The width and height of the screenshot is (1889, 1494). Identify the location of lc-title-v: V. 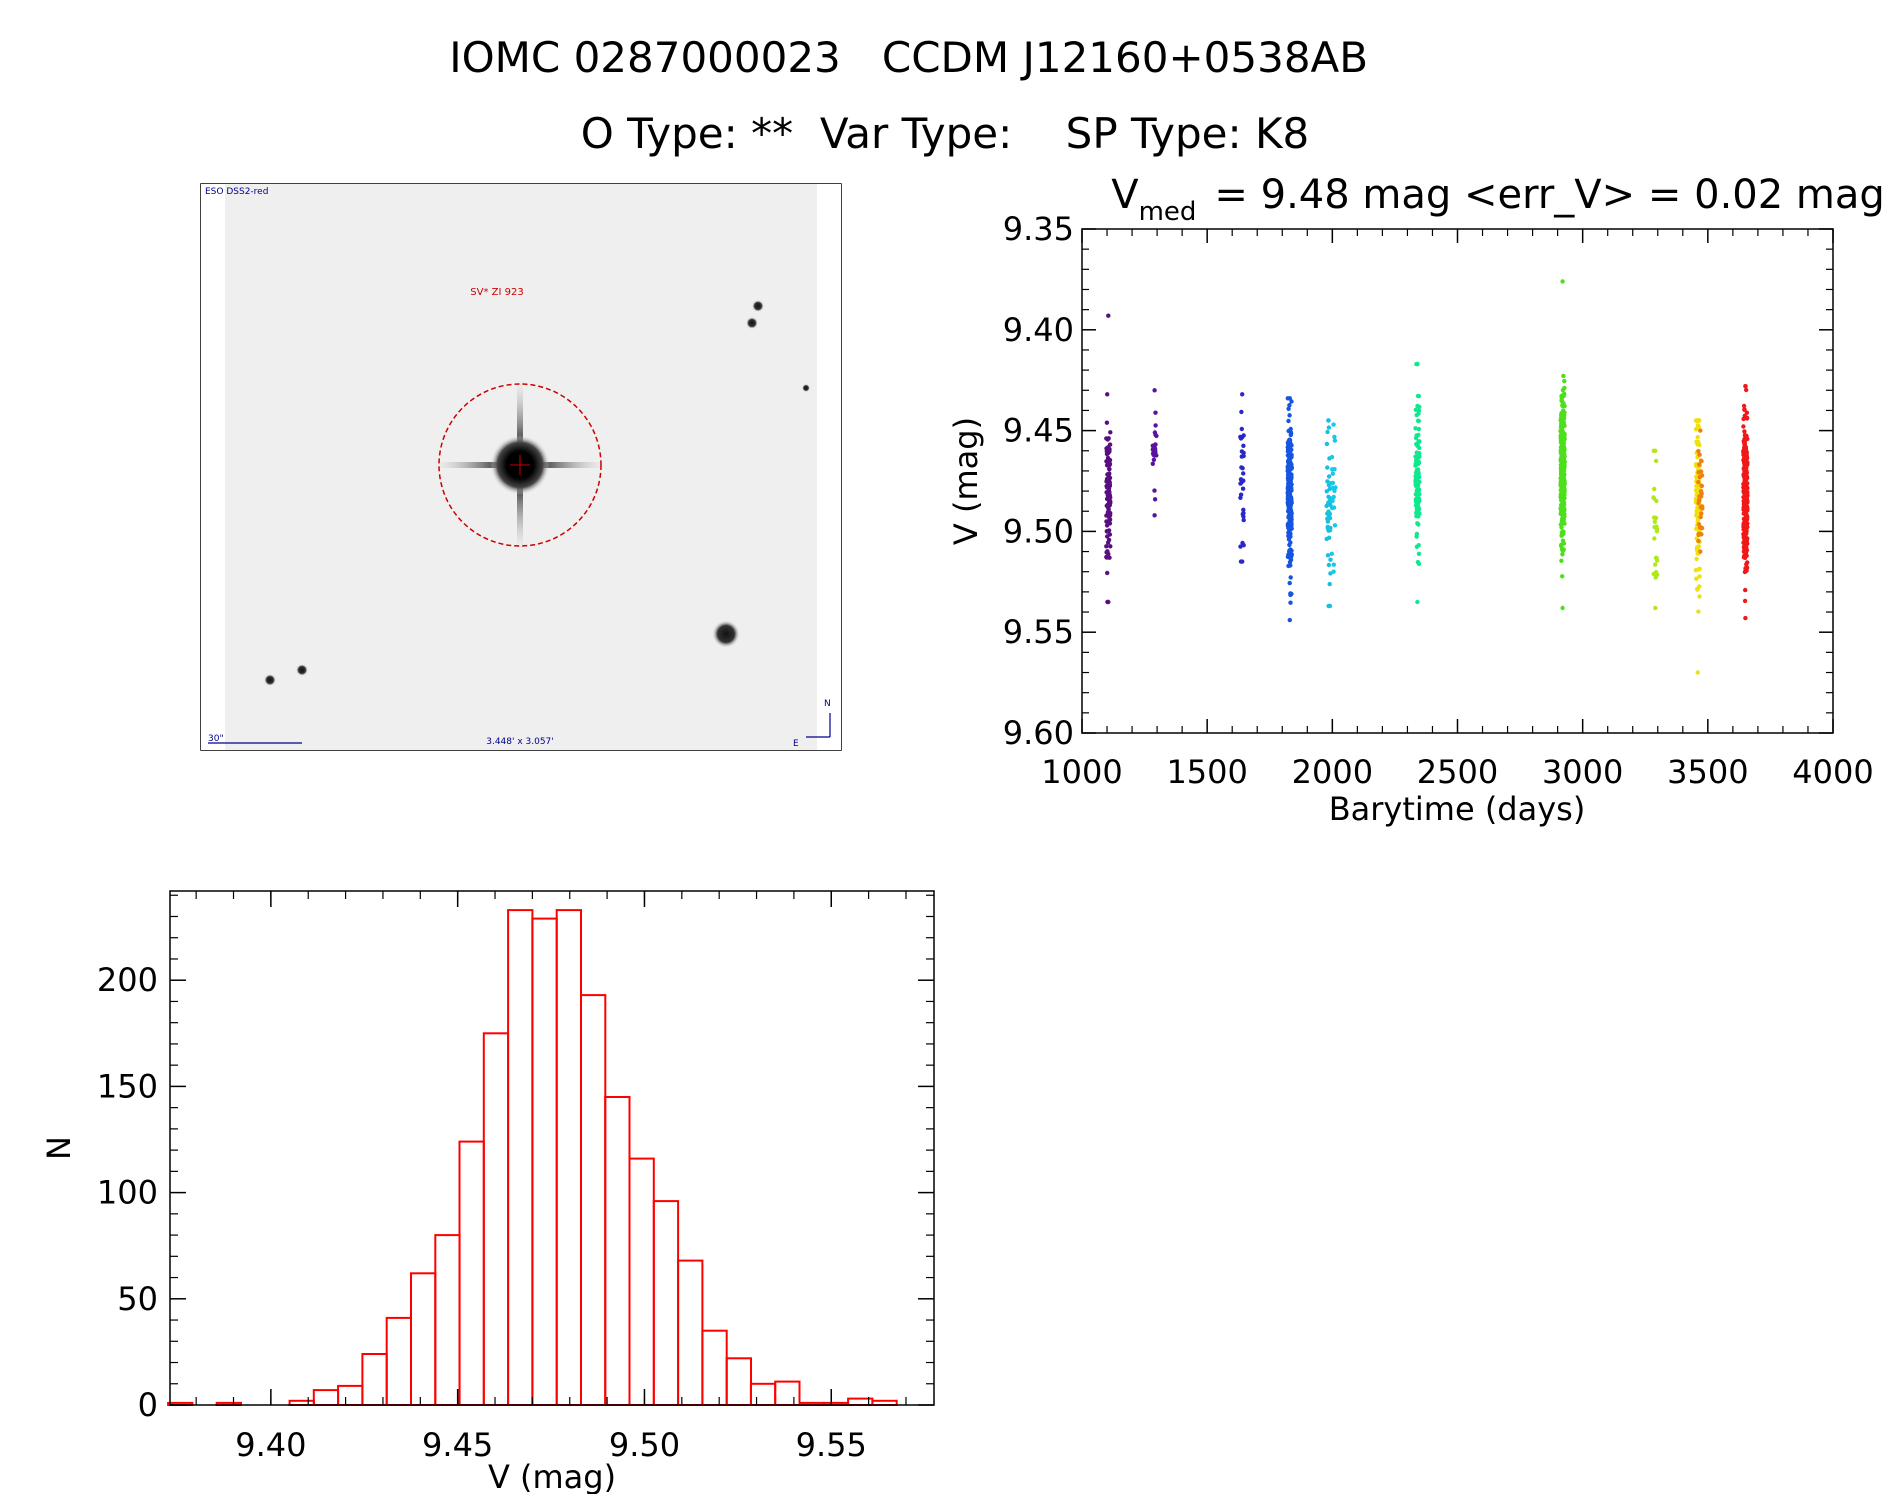
(1125, 195).